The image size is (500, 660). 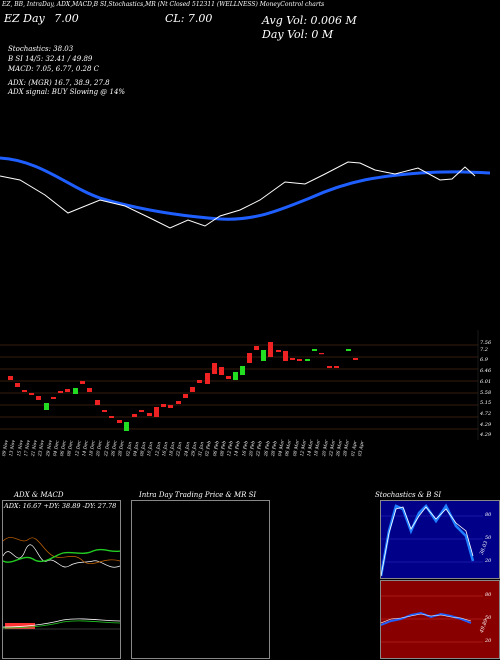 I want to click on date-tick: 23 Nov, so click(x=42, y=448).